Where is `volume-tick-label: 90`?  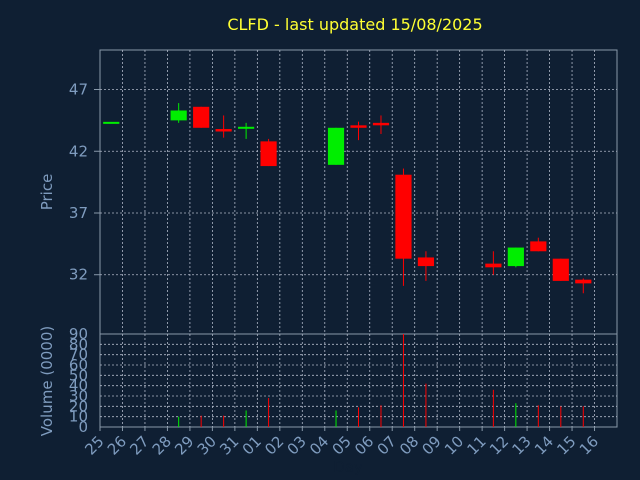 volume-tick-label: 90 is located at coordinates (78, 334).